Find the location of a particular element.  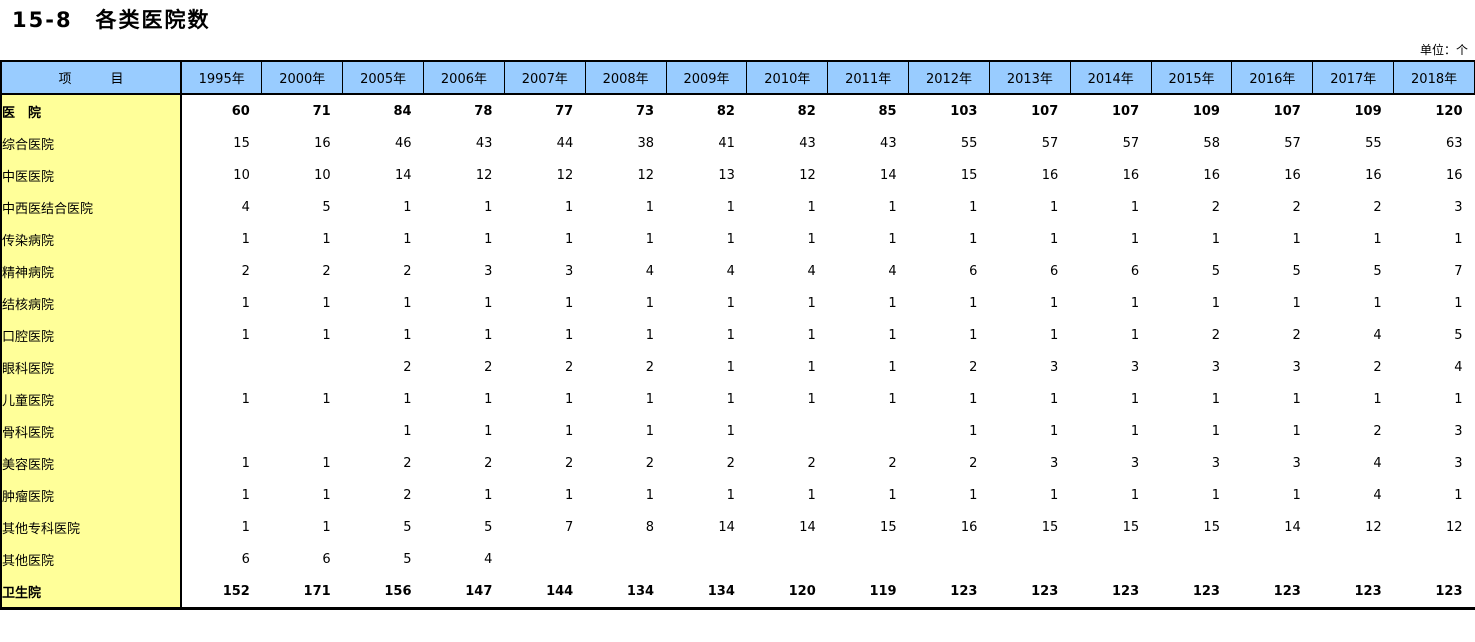

value-cell: 147 is located at coordinates (464, 592).